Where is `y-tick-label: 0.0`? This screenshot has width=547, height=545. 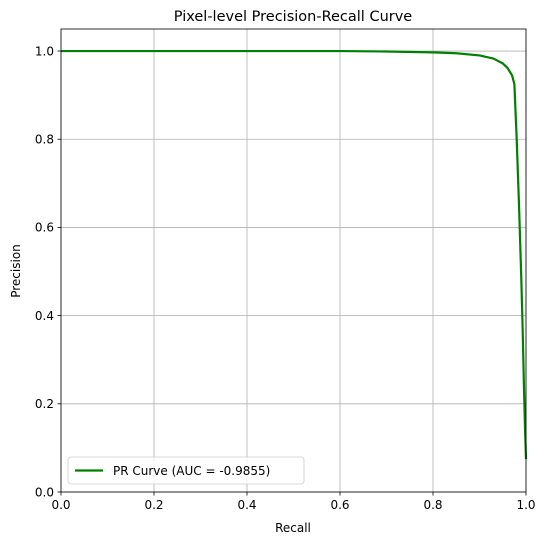
y-tick-label: 0.0 is located at coordinates (44, 492).